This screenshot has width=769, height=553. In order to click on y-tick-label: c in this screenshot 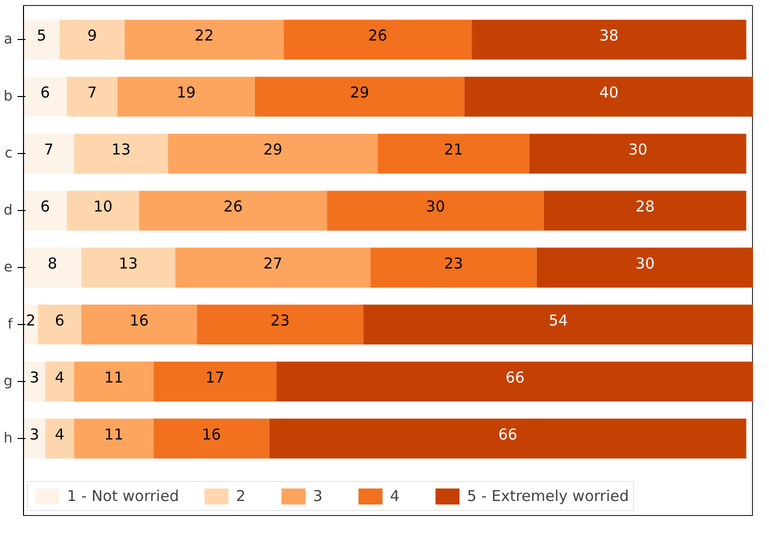, I will do `click(8, 154)`.